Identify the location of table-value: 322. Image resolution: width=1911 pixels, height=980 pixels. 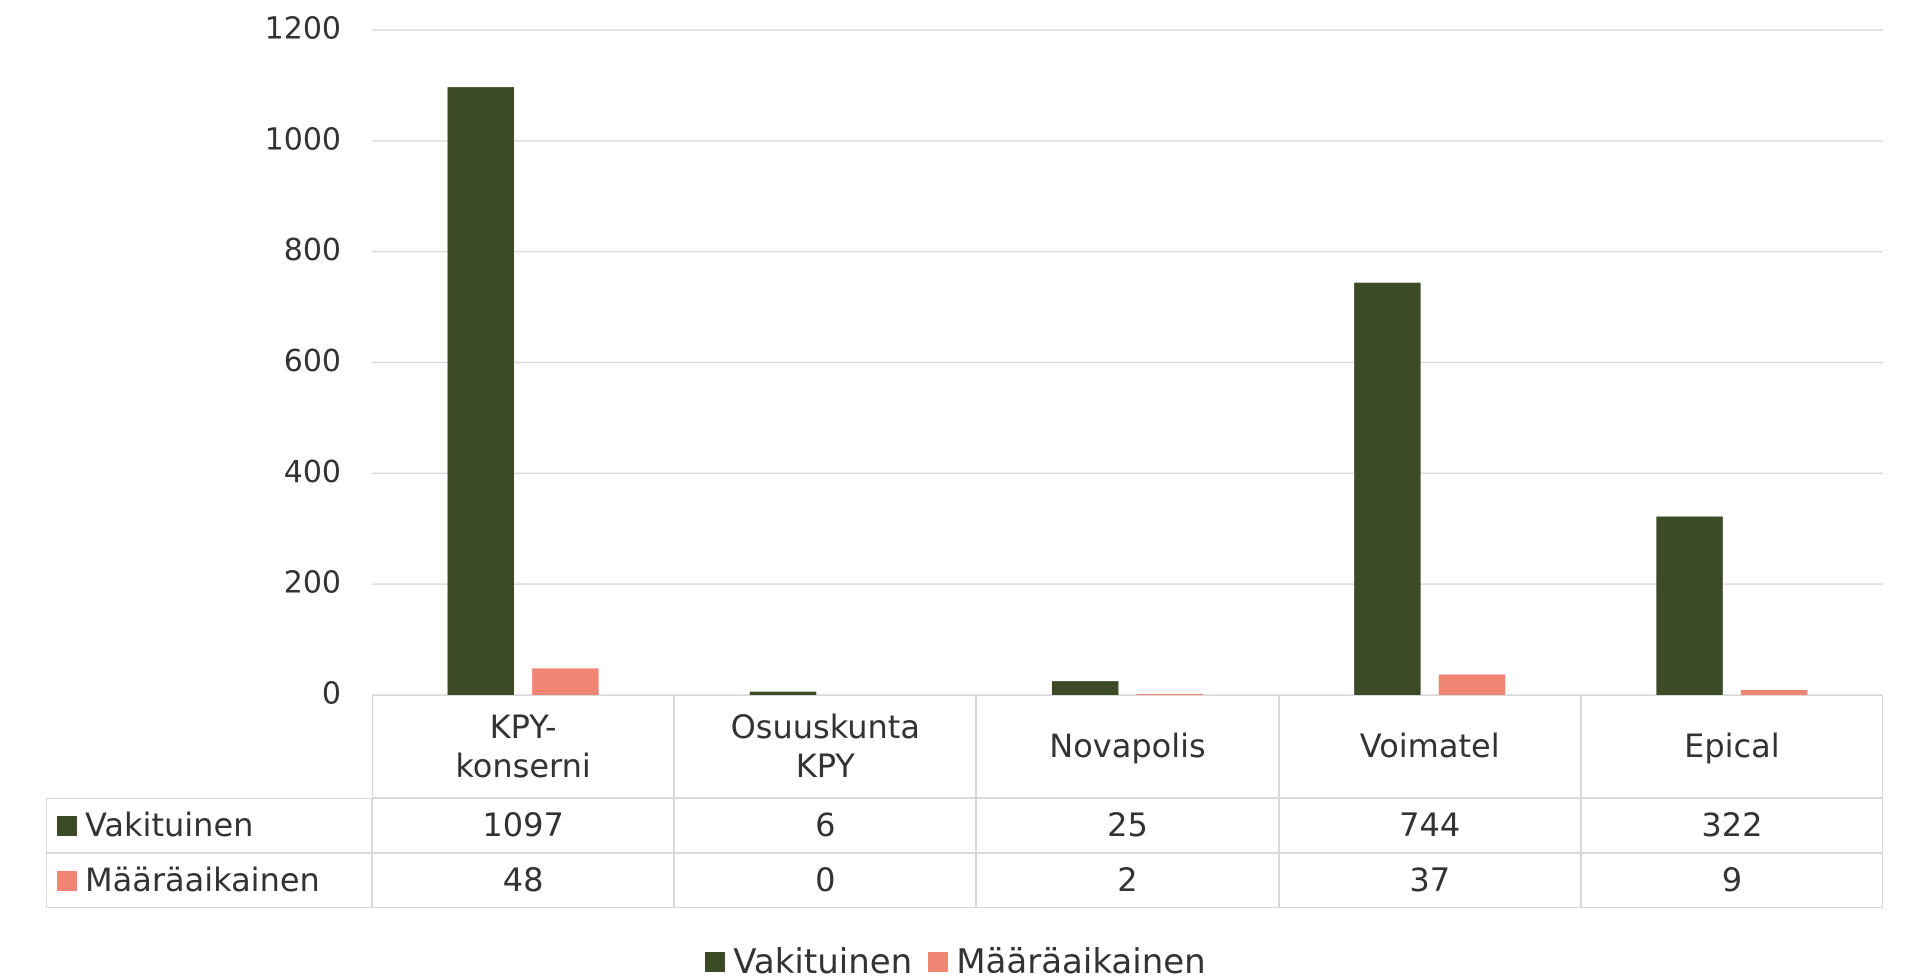
(1731, 825).